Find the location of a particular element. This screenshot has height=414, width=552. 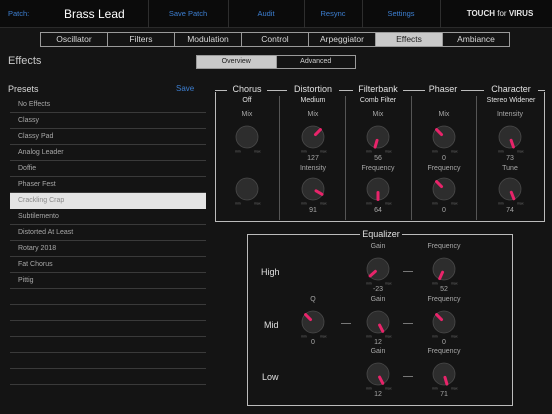

eq-high-label: High is located at coordinates (270, 272).